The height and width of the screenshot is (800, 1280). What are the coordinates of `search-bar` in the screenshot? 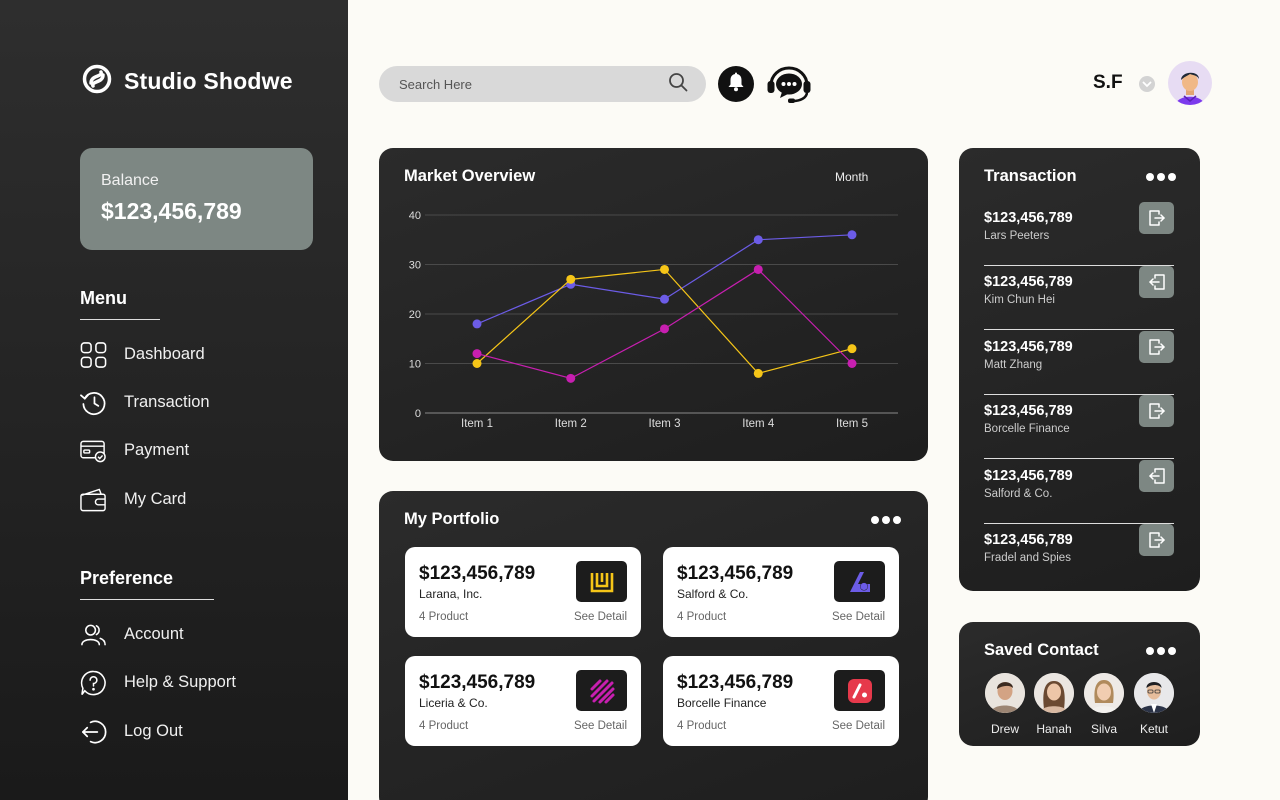 It's located at (542, 84).